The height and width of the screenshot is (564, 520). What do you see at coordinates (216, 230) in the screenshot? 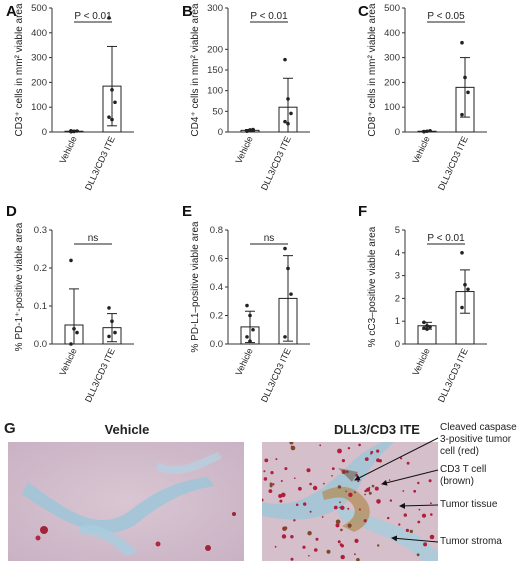
I see `y-tick-label: 0.8` at bounding box center [216, 230].